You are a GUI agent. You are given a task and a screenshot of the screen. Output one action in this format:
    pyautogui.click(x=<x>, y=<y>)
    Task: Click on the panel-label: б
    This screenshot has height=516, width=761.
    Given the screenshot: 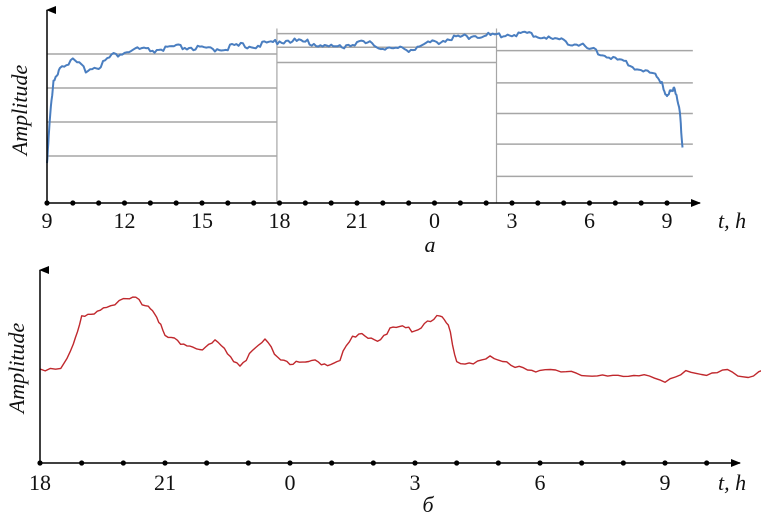 What is the action you would take?
    pyautogui.click(x=428, y=504)
    